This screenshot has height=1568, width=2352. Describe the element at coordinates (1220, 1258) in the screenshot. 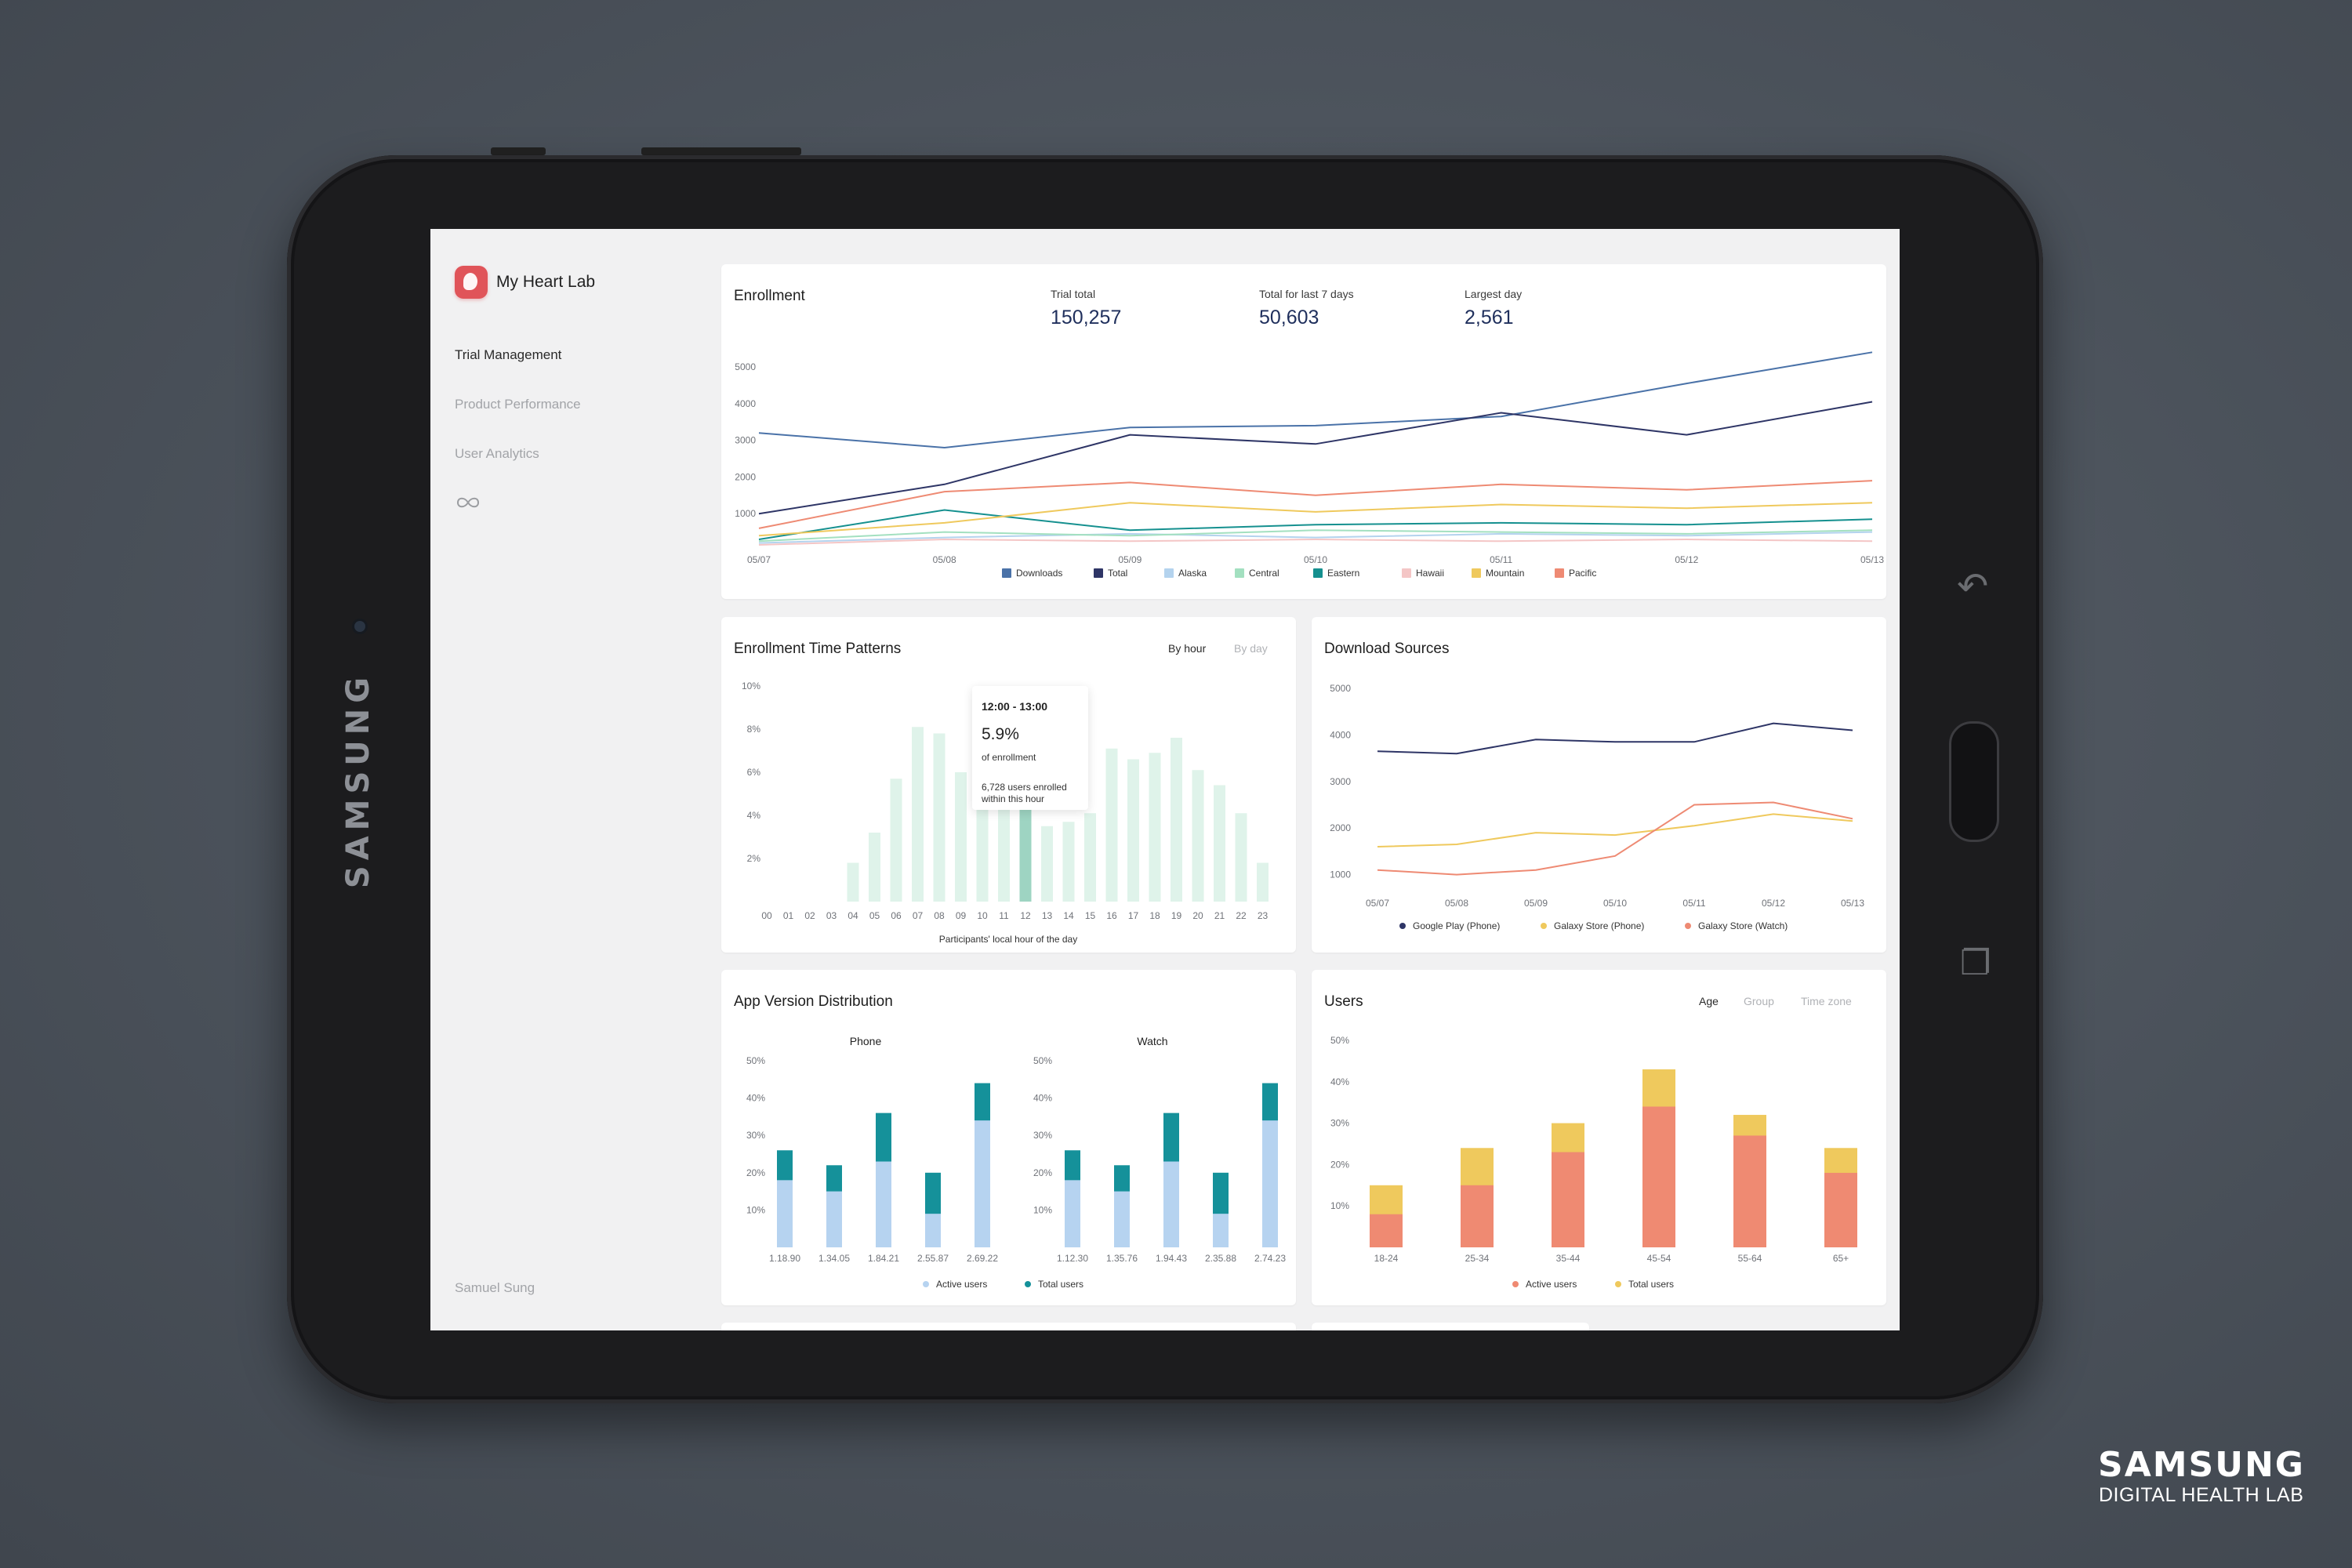

I see `x-tick-label: 2.35.88` at that location.